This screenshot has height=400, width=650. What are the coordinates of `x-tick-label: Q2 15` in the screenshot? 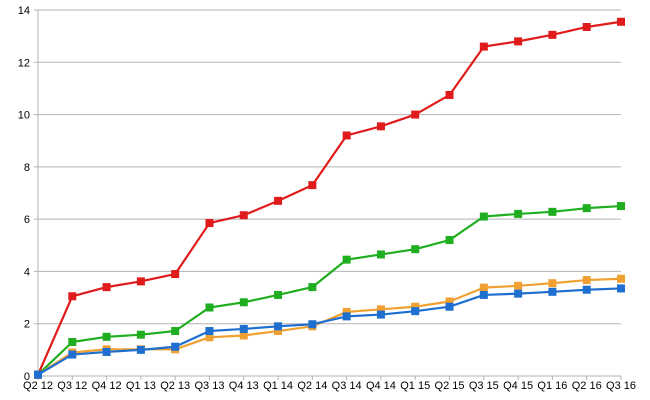 It's located at (450, 386).